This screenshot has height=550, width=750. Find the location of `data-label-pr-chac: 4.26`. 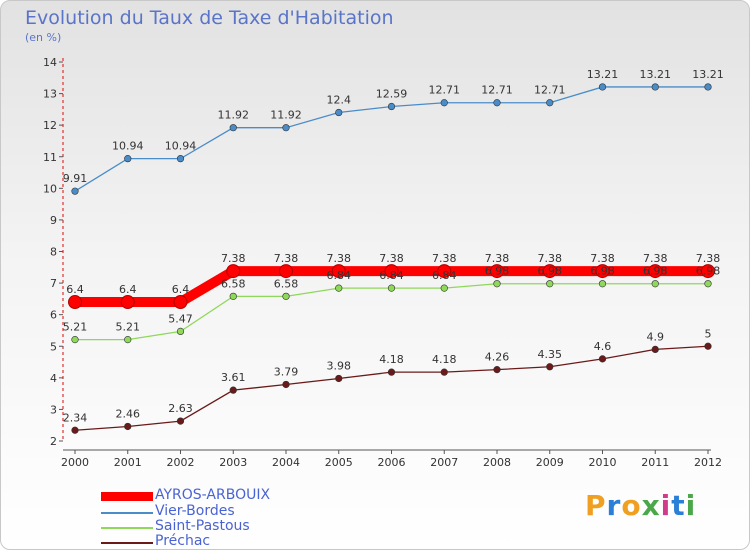

data-label-pr-chac: 4.26 is located at coordinates (497, 357).